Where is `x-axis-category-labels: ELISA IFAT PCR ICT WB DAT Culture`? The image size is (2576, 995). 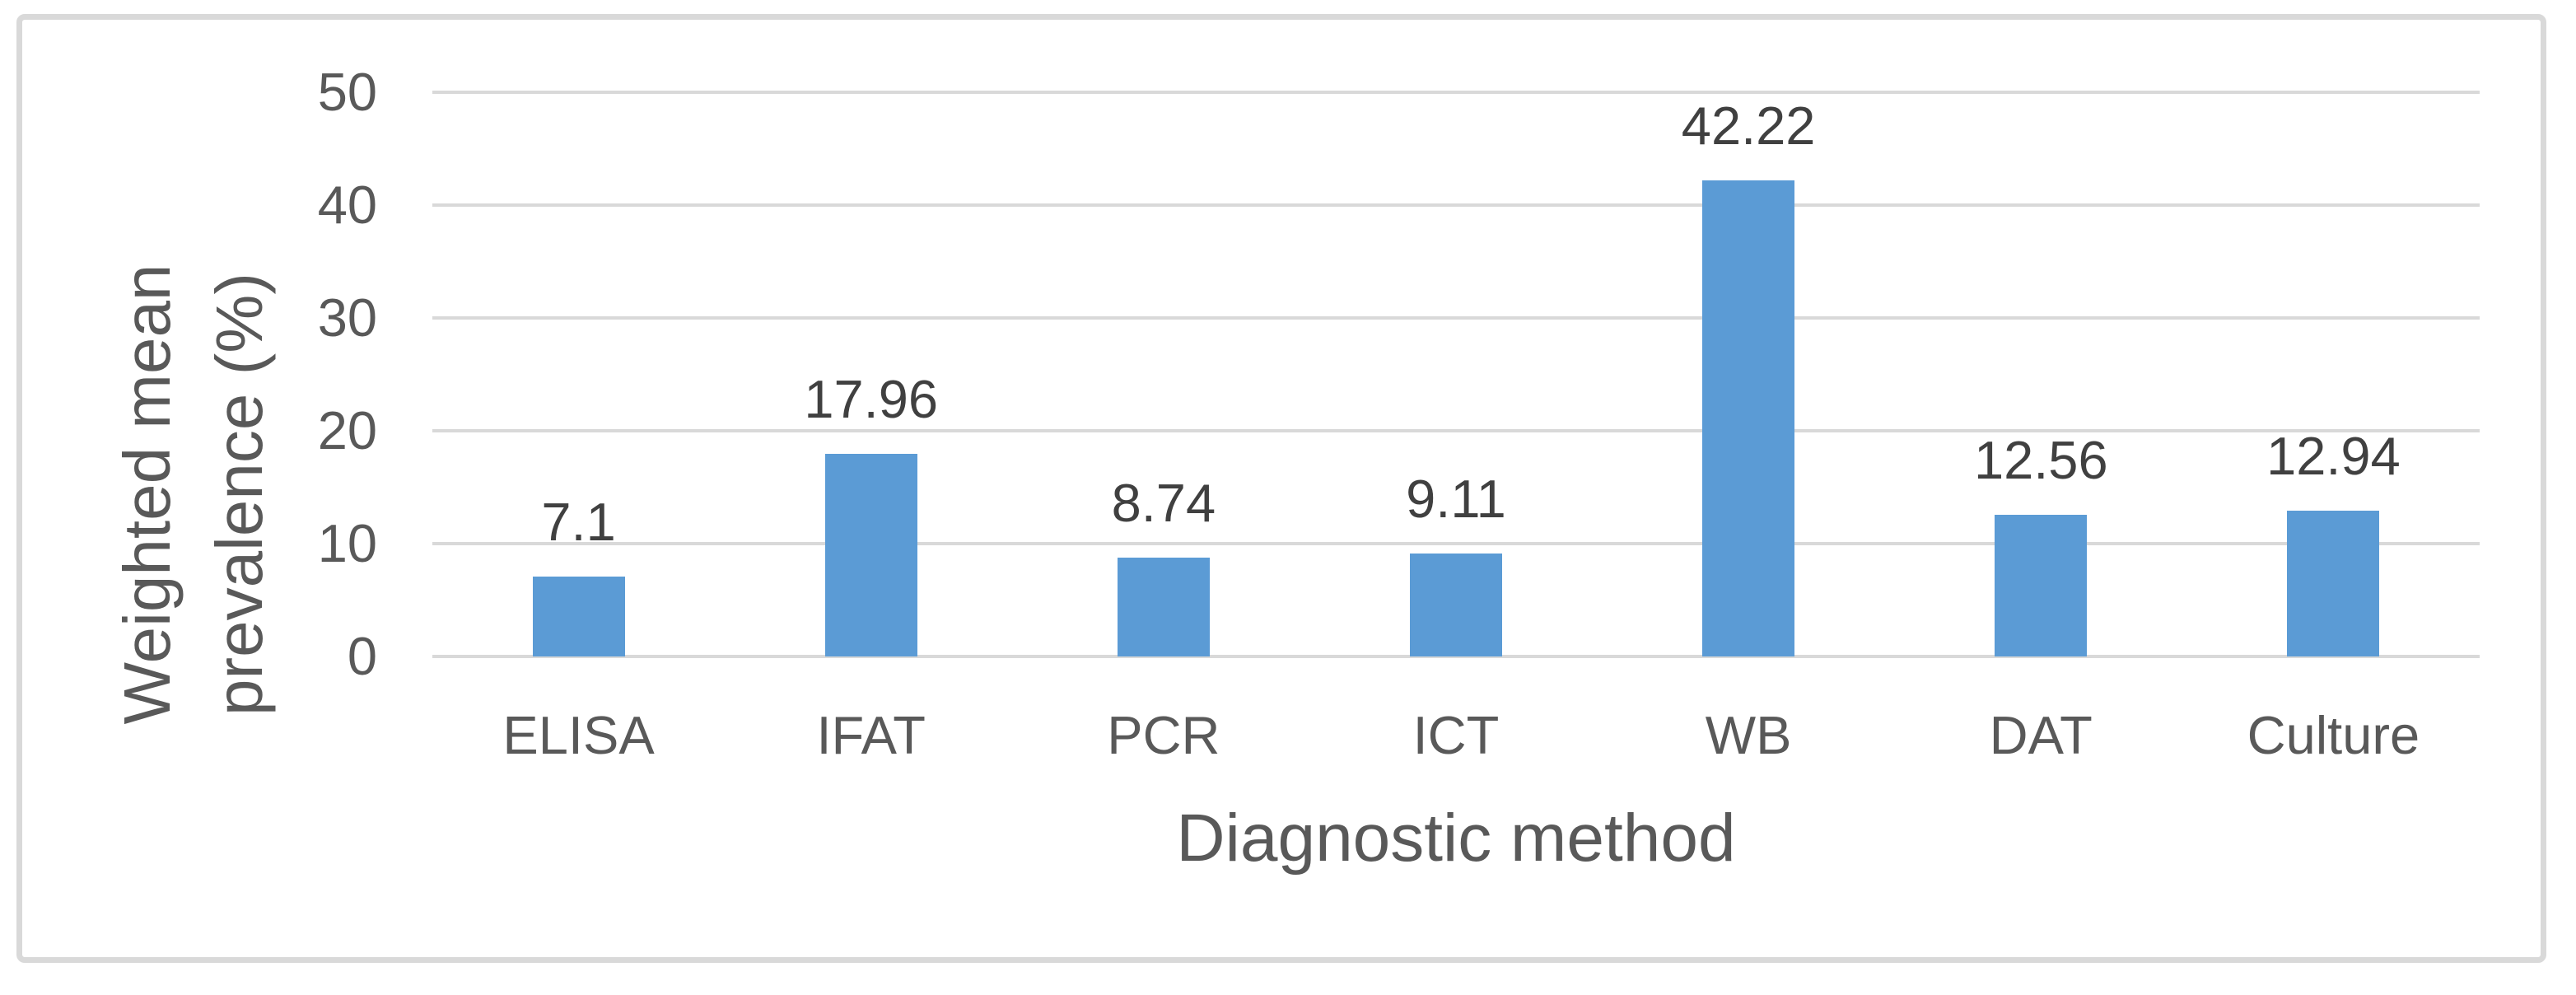
x-axis-category-labels: ELISA IFAT PCR ICT WB DAT Culture is located at coordinates (1456, 736).